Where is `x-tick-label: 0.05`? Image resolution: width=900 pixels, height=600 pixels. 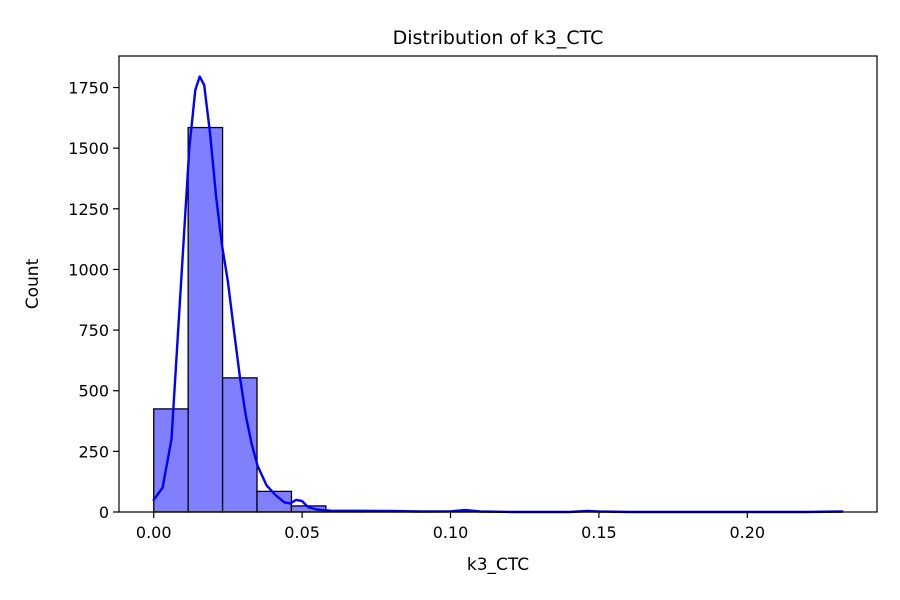
x-tick-label: 0.05 is located at coordinates (302, 532).